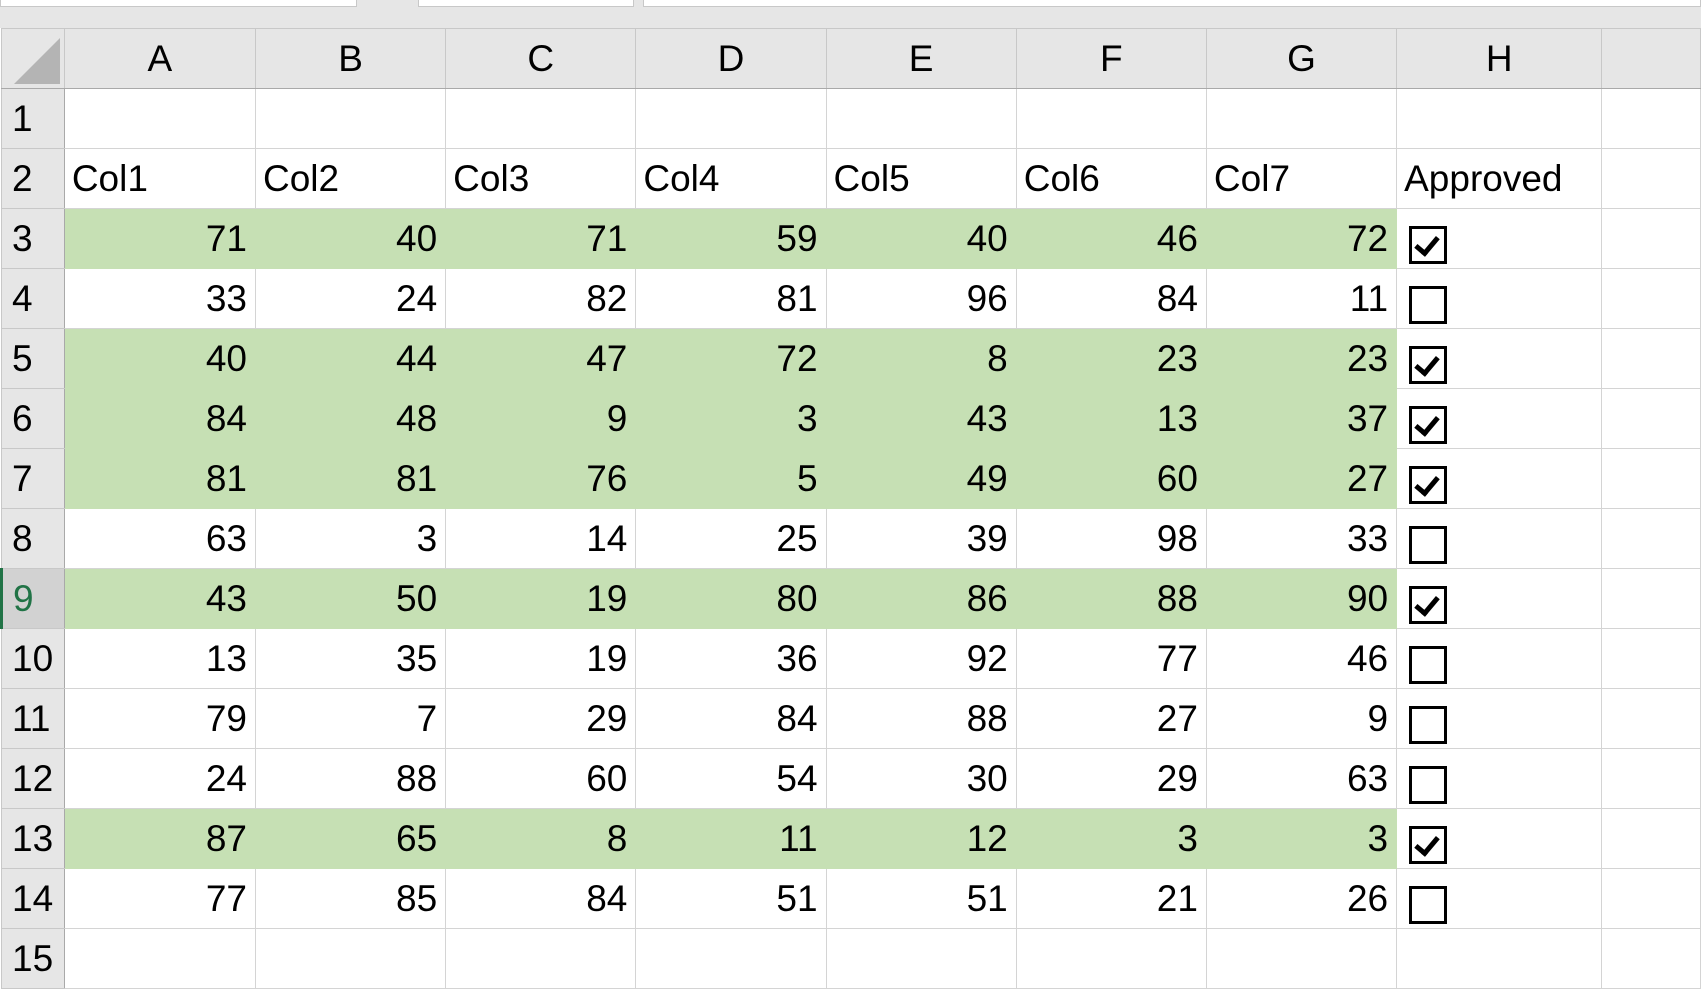 This screenshot has width=1701, height=989. Describe the element at coordinates (33, 838) in the screenshot. I see `row-header: 13` at that location.